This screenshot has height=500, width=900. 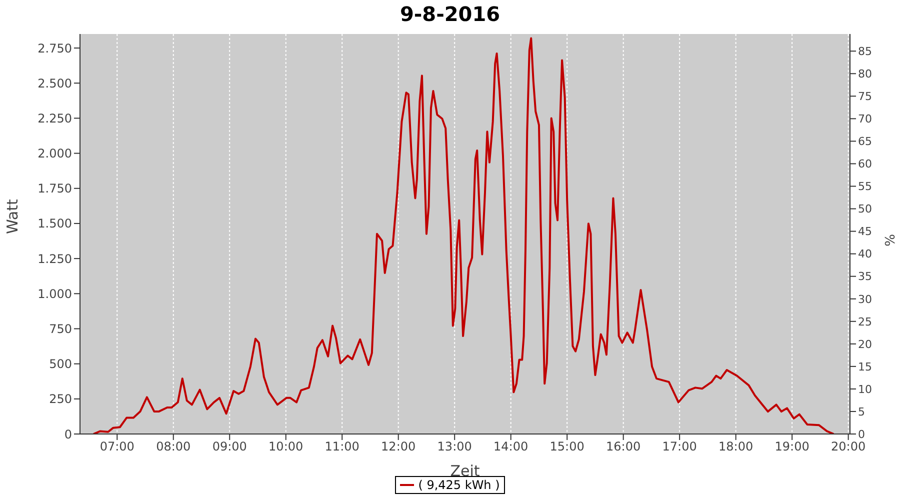 What do you see at coordinates (55, 189) in the screenshot?
I see `y-tick-label: 1.750` at bounding box center [55, 189].